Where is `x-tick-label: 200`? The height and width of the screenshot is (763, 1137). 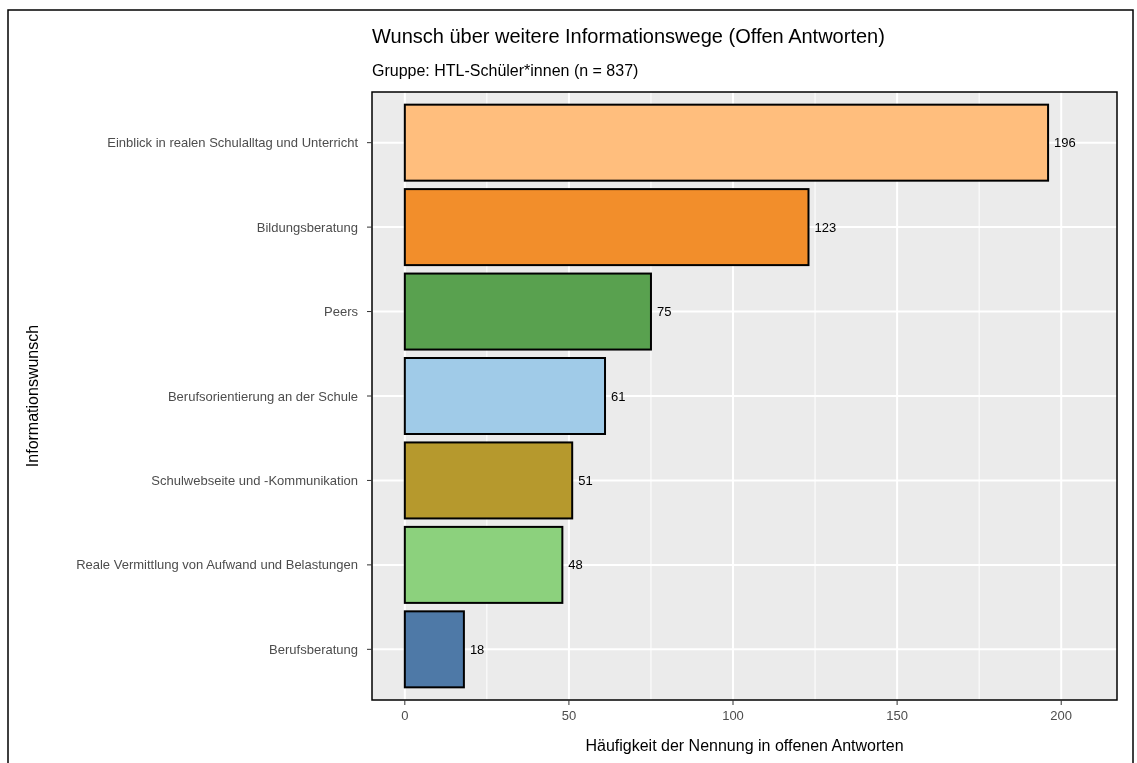 x-tick-label: 200 is located at coordinates (1061, 715).